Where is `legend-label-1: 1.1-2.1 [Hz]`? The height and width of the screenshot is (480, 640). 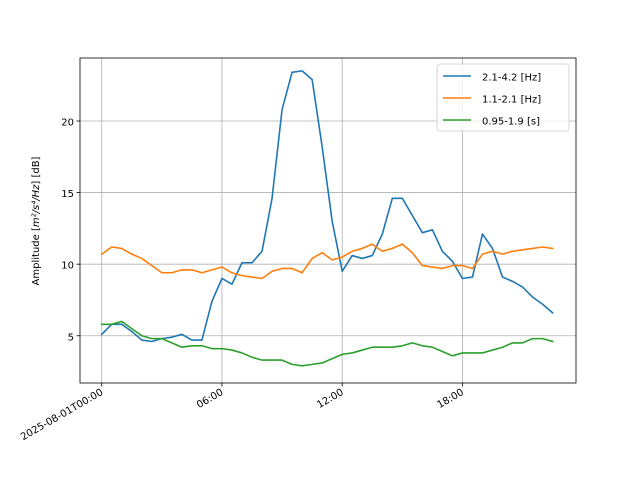
legend-label-1: 1.1-2.1 [Hz] is located at coordinates (511, 100).